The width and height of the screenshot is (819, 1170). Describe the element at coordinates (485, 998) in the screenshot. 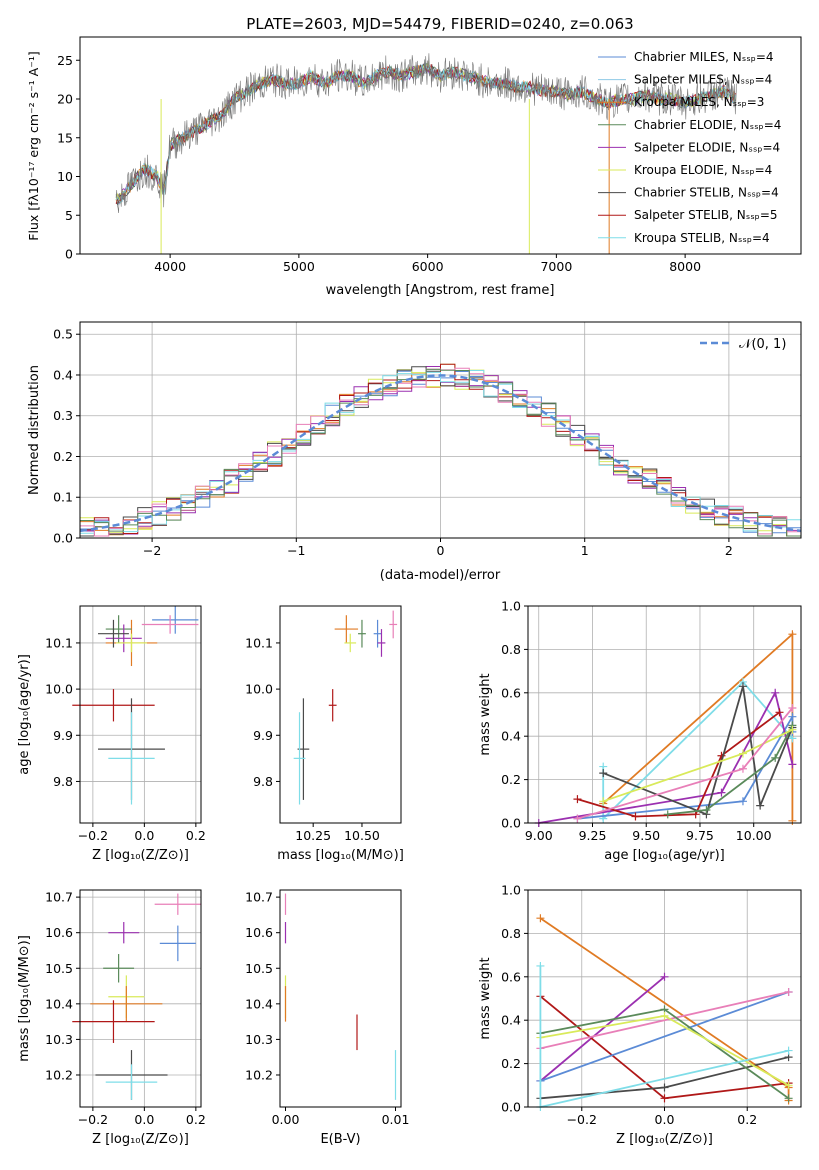

I see `panel-ylabel: mass weight` at that location.